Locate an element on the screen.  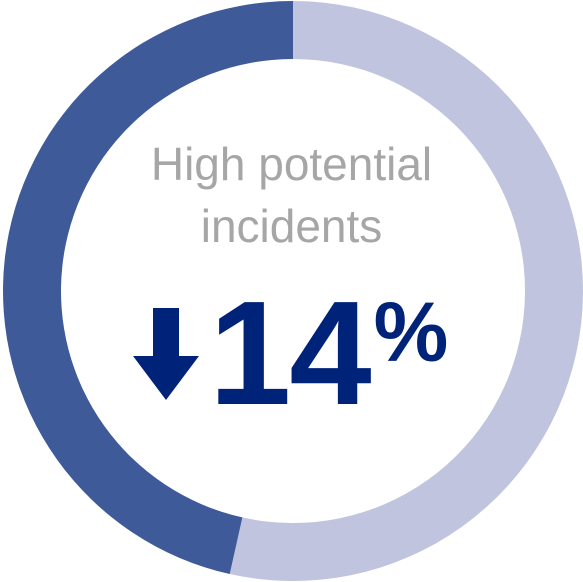
kpi-value: 14 is located at coordinates (290, 353).